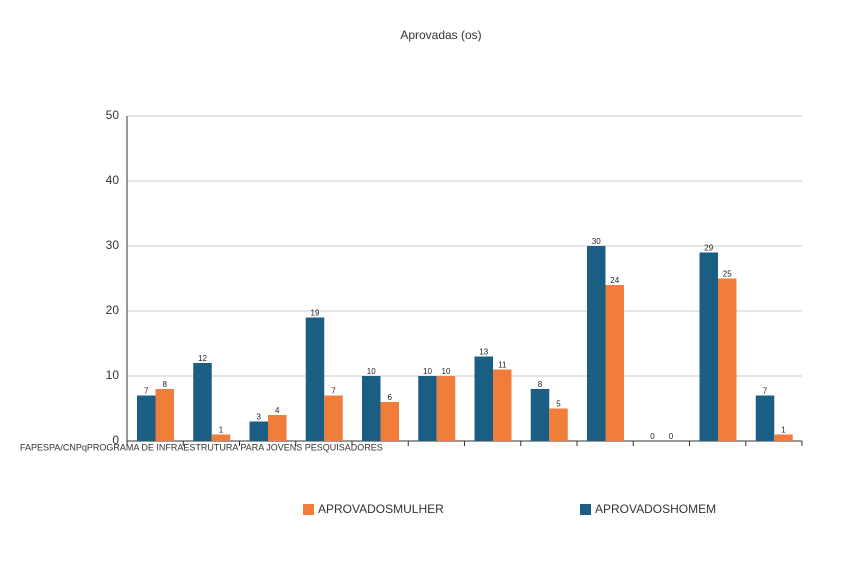 This screenshot has height=578, width=860. Describe the element at coordinates (277, 410) in the screenshot. I see `value-label: 4` at that location.